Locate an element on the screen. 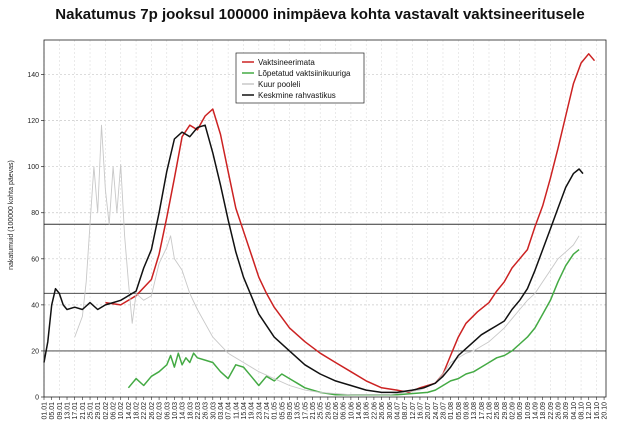  x-tick-label: 10.09 is located at coordinates (528, 411).